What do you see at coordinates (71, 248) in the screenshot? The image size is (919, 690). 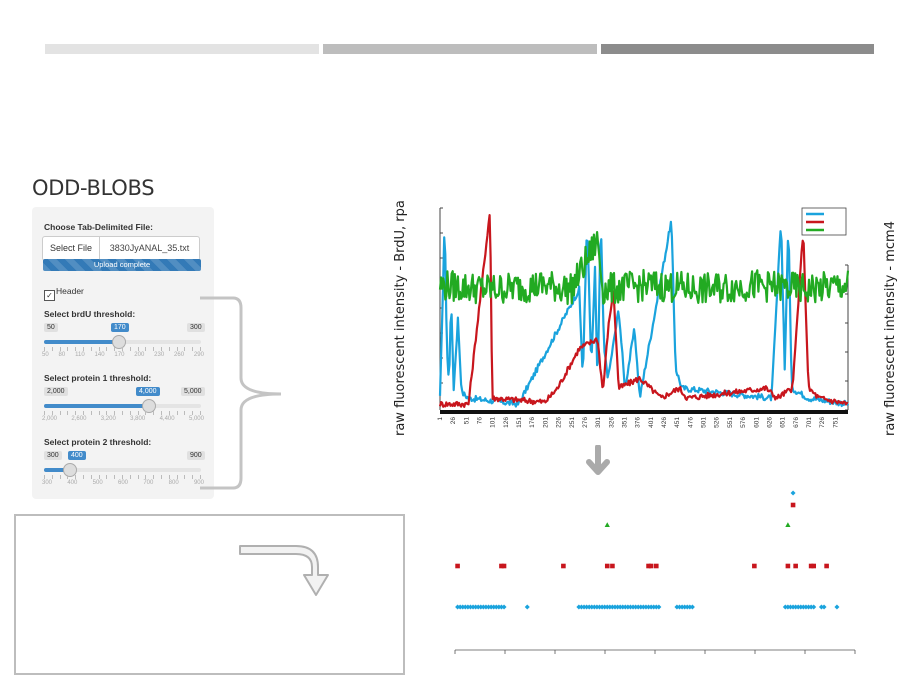 I see `select-file-button: Select File` at bounding box center [71, 248].